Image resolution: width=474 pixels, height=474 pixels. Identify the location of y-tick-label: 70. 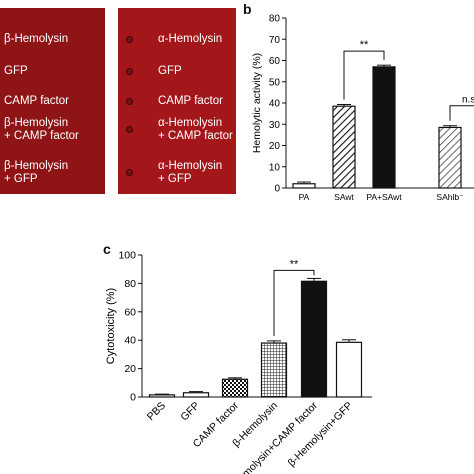
(275, 40).